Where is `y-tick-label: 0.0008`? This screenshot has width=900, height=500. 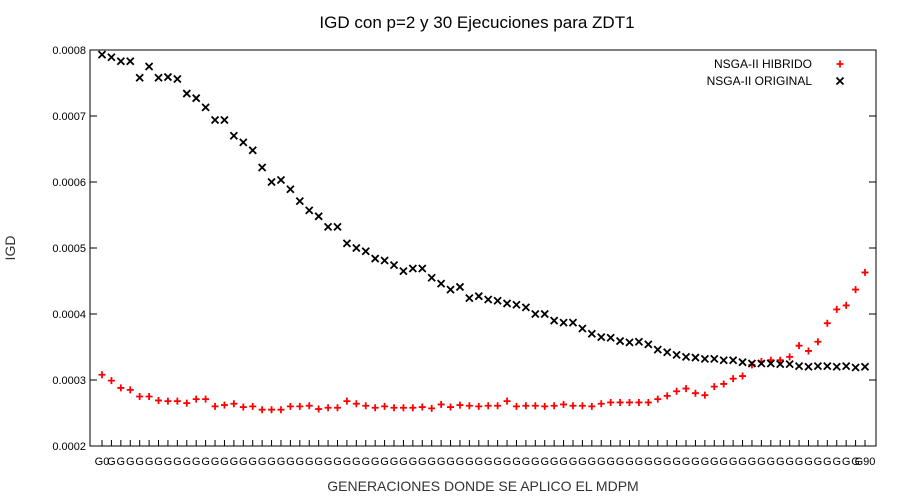
y-tick-label: 0.0008 is located at coordinates (69, 51).